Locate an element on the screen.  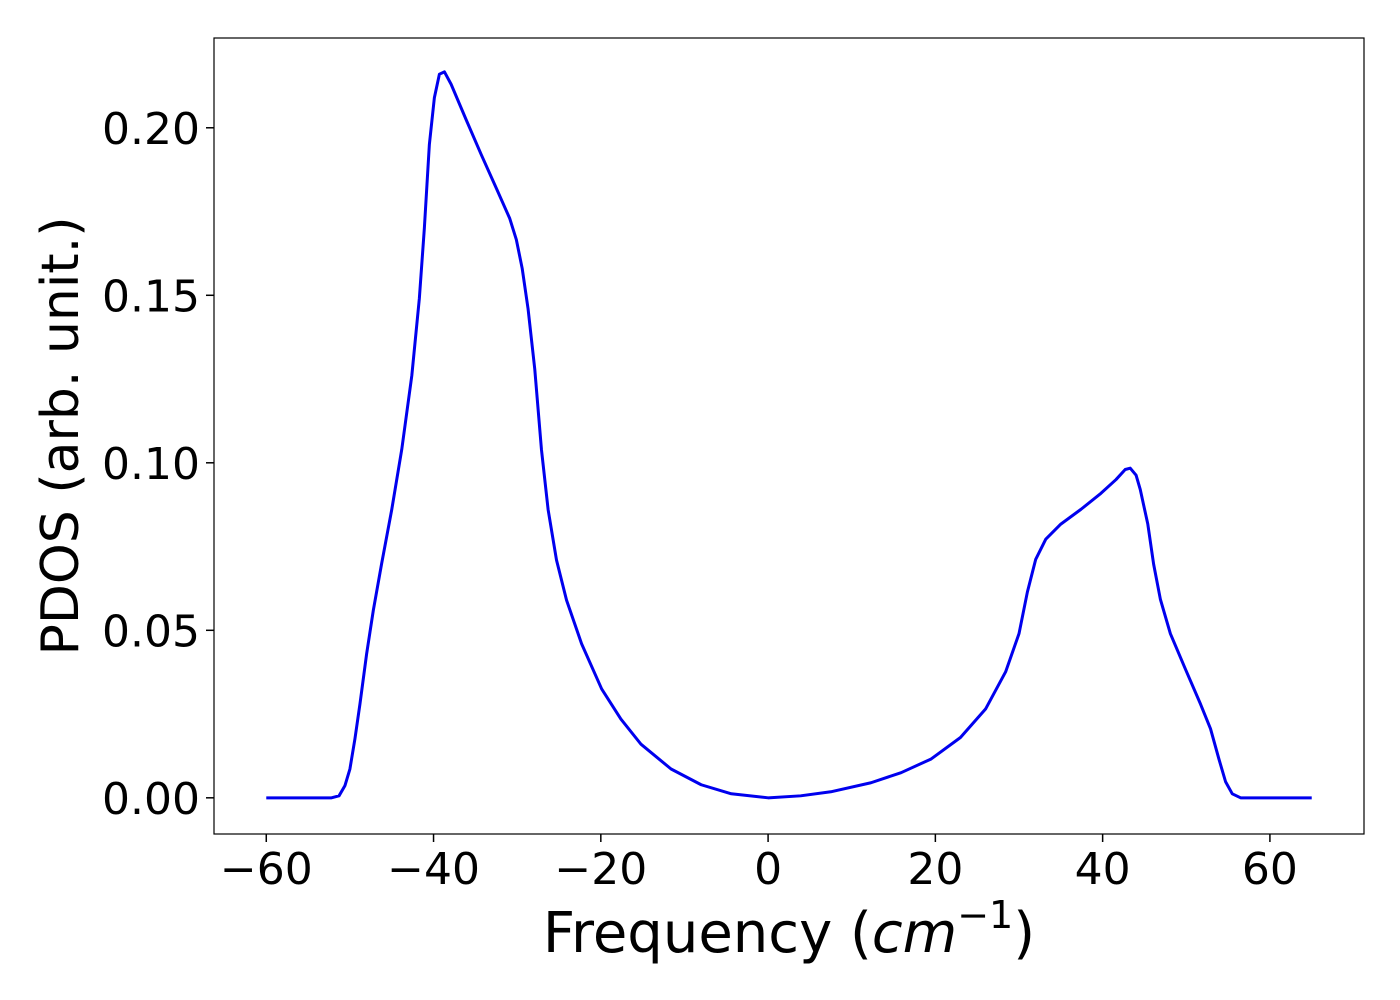
x-tick-label: 20 is located at coordinates (935, 869).